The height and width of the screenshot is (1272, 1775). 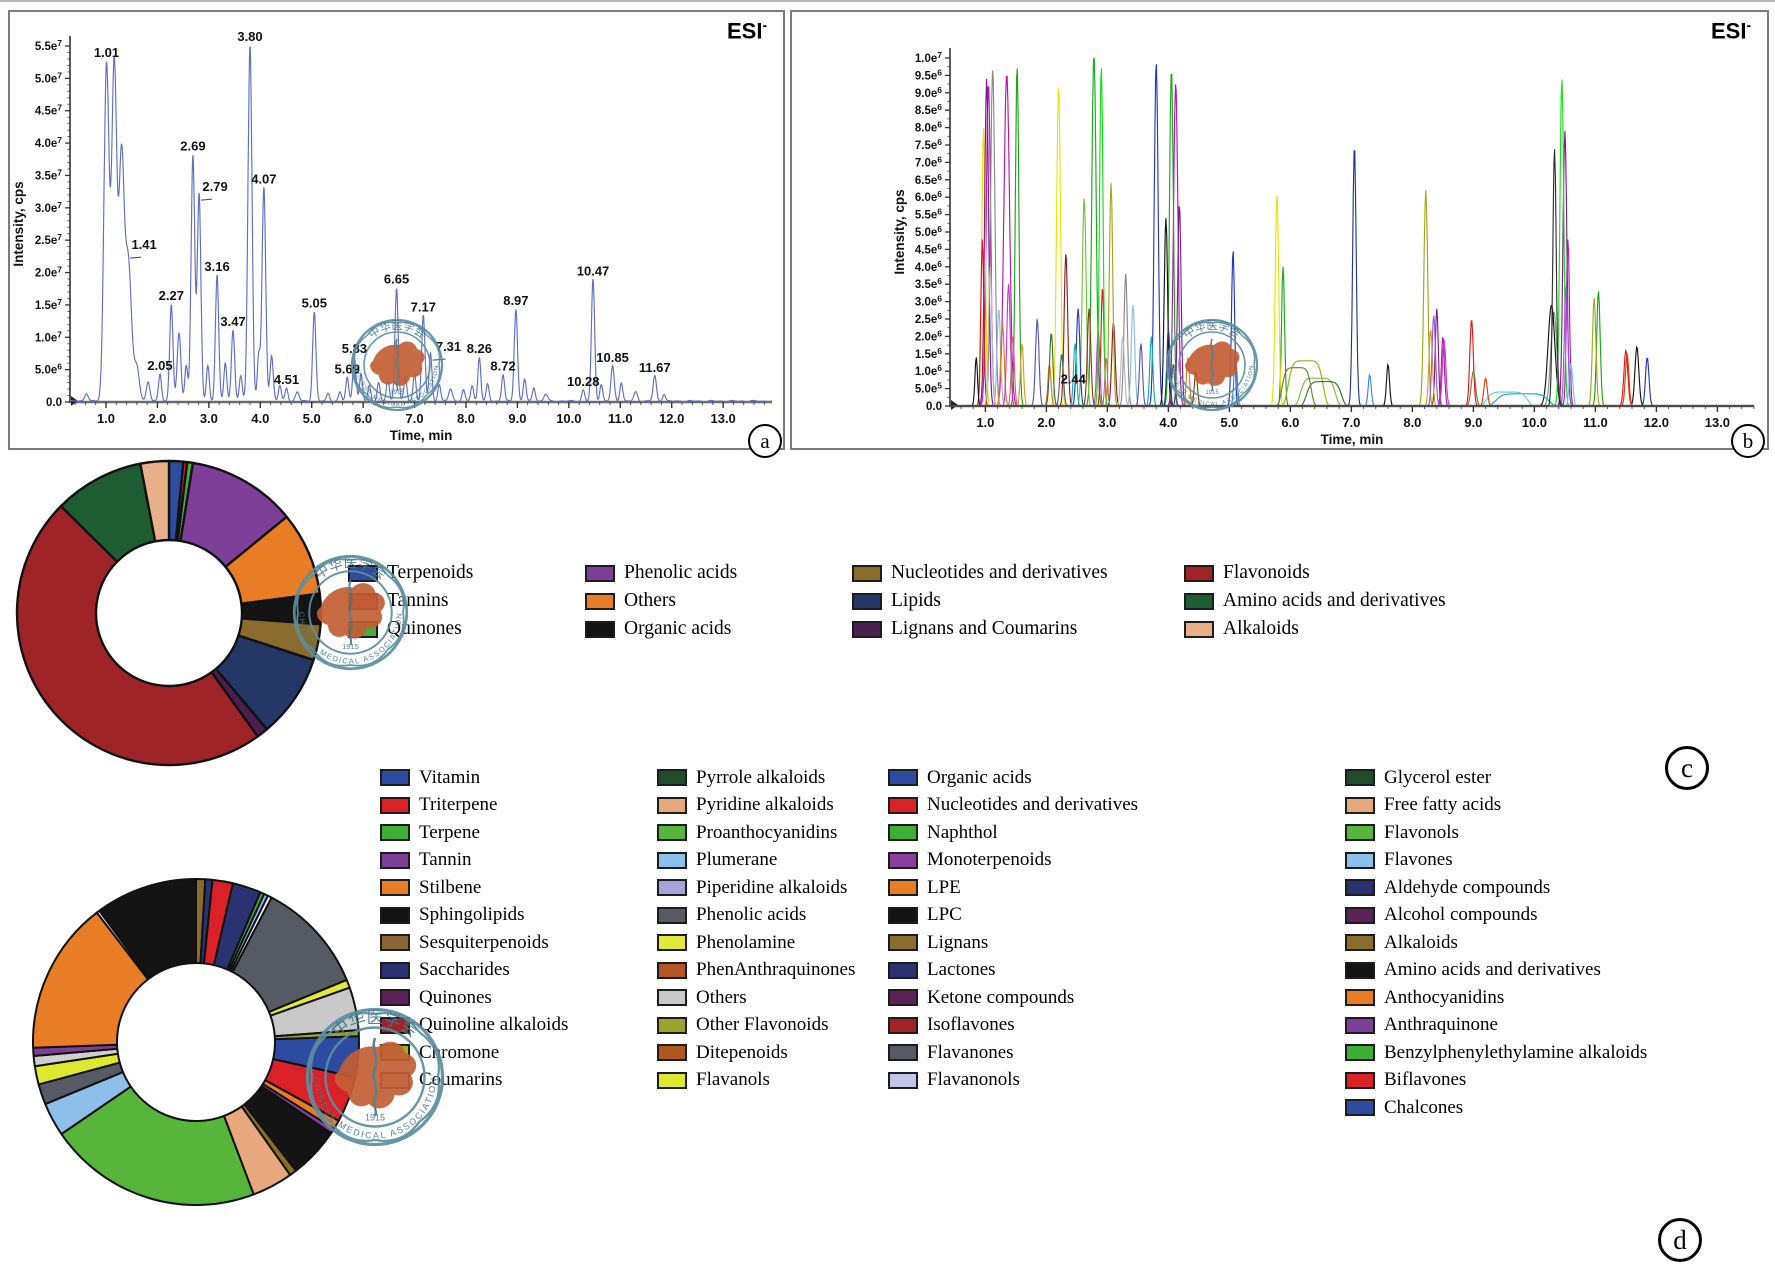 What do you see at coordinates (48, 272) in the screenshot?
I see `axis-tick-label: 2.0e7` at bounding box center [48, 272].